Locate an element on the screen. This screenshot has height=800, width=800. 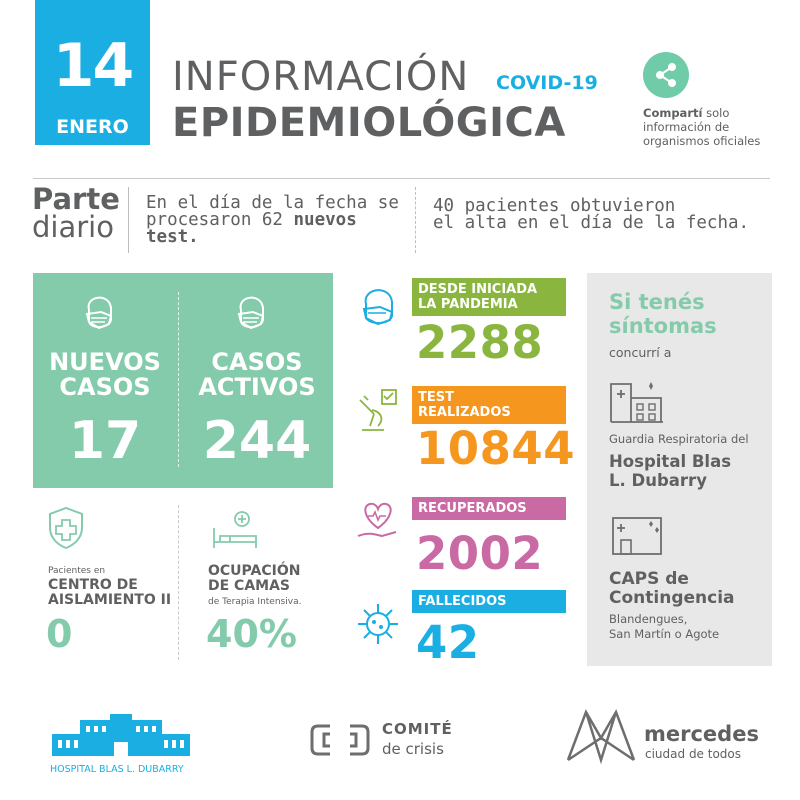
hospital-bed-icon is located at coordinates (235, 529).